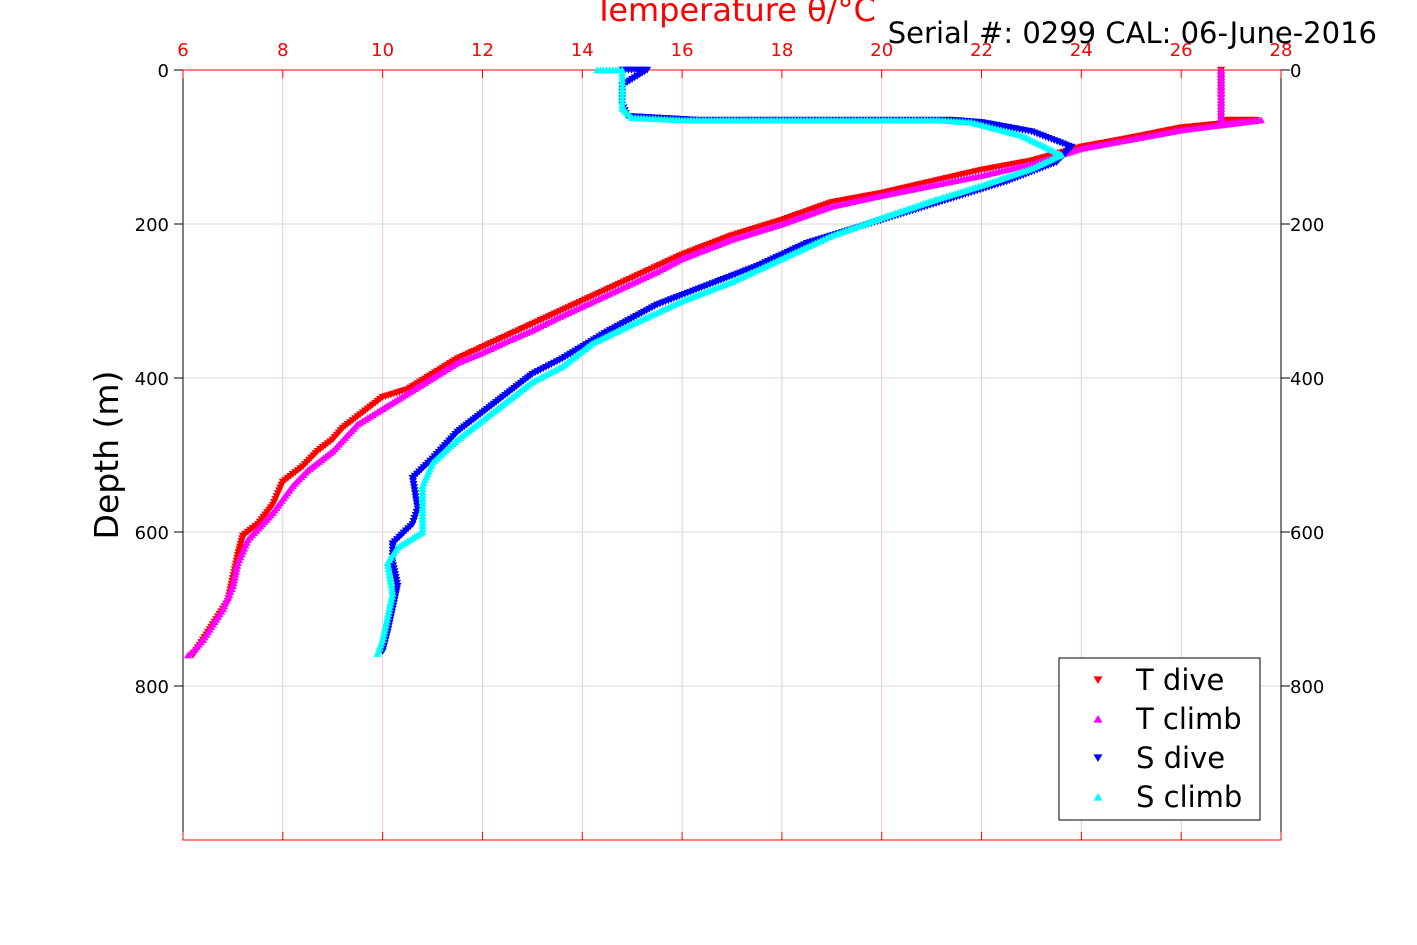  I want to click on x-tick-label: 22, so click(981, 50).